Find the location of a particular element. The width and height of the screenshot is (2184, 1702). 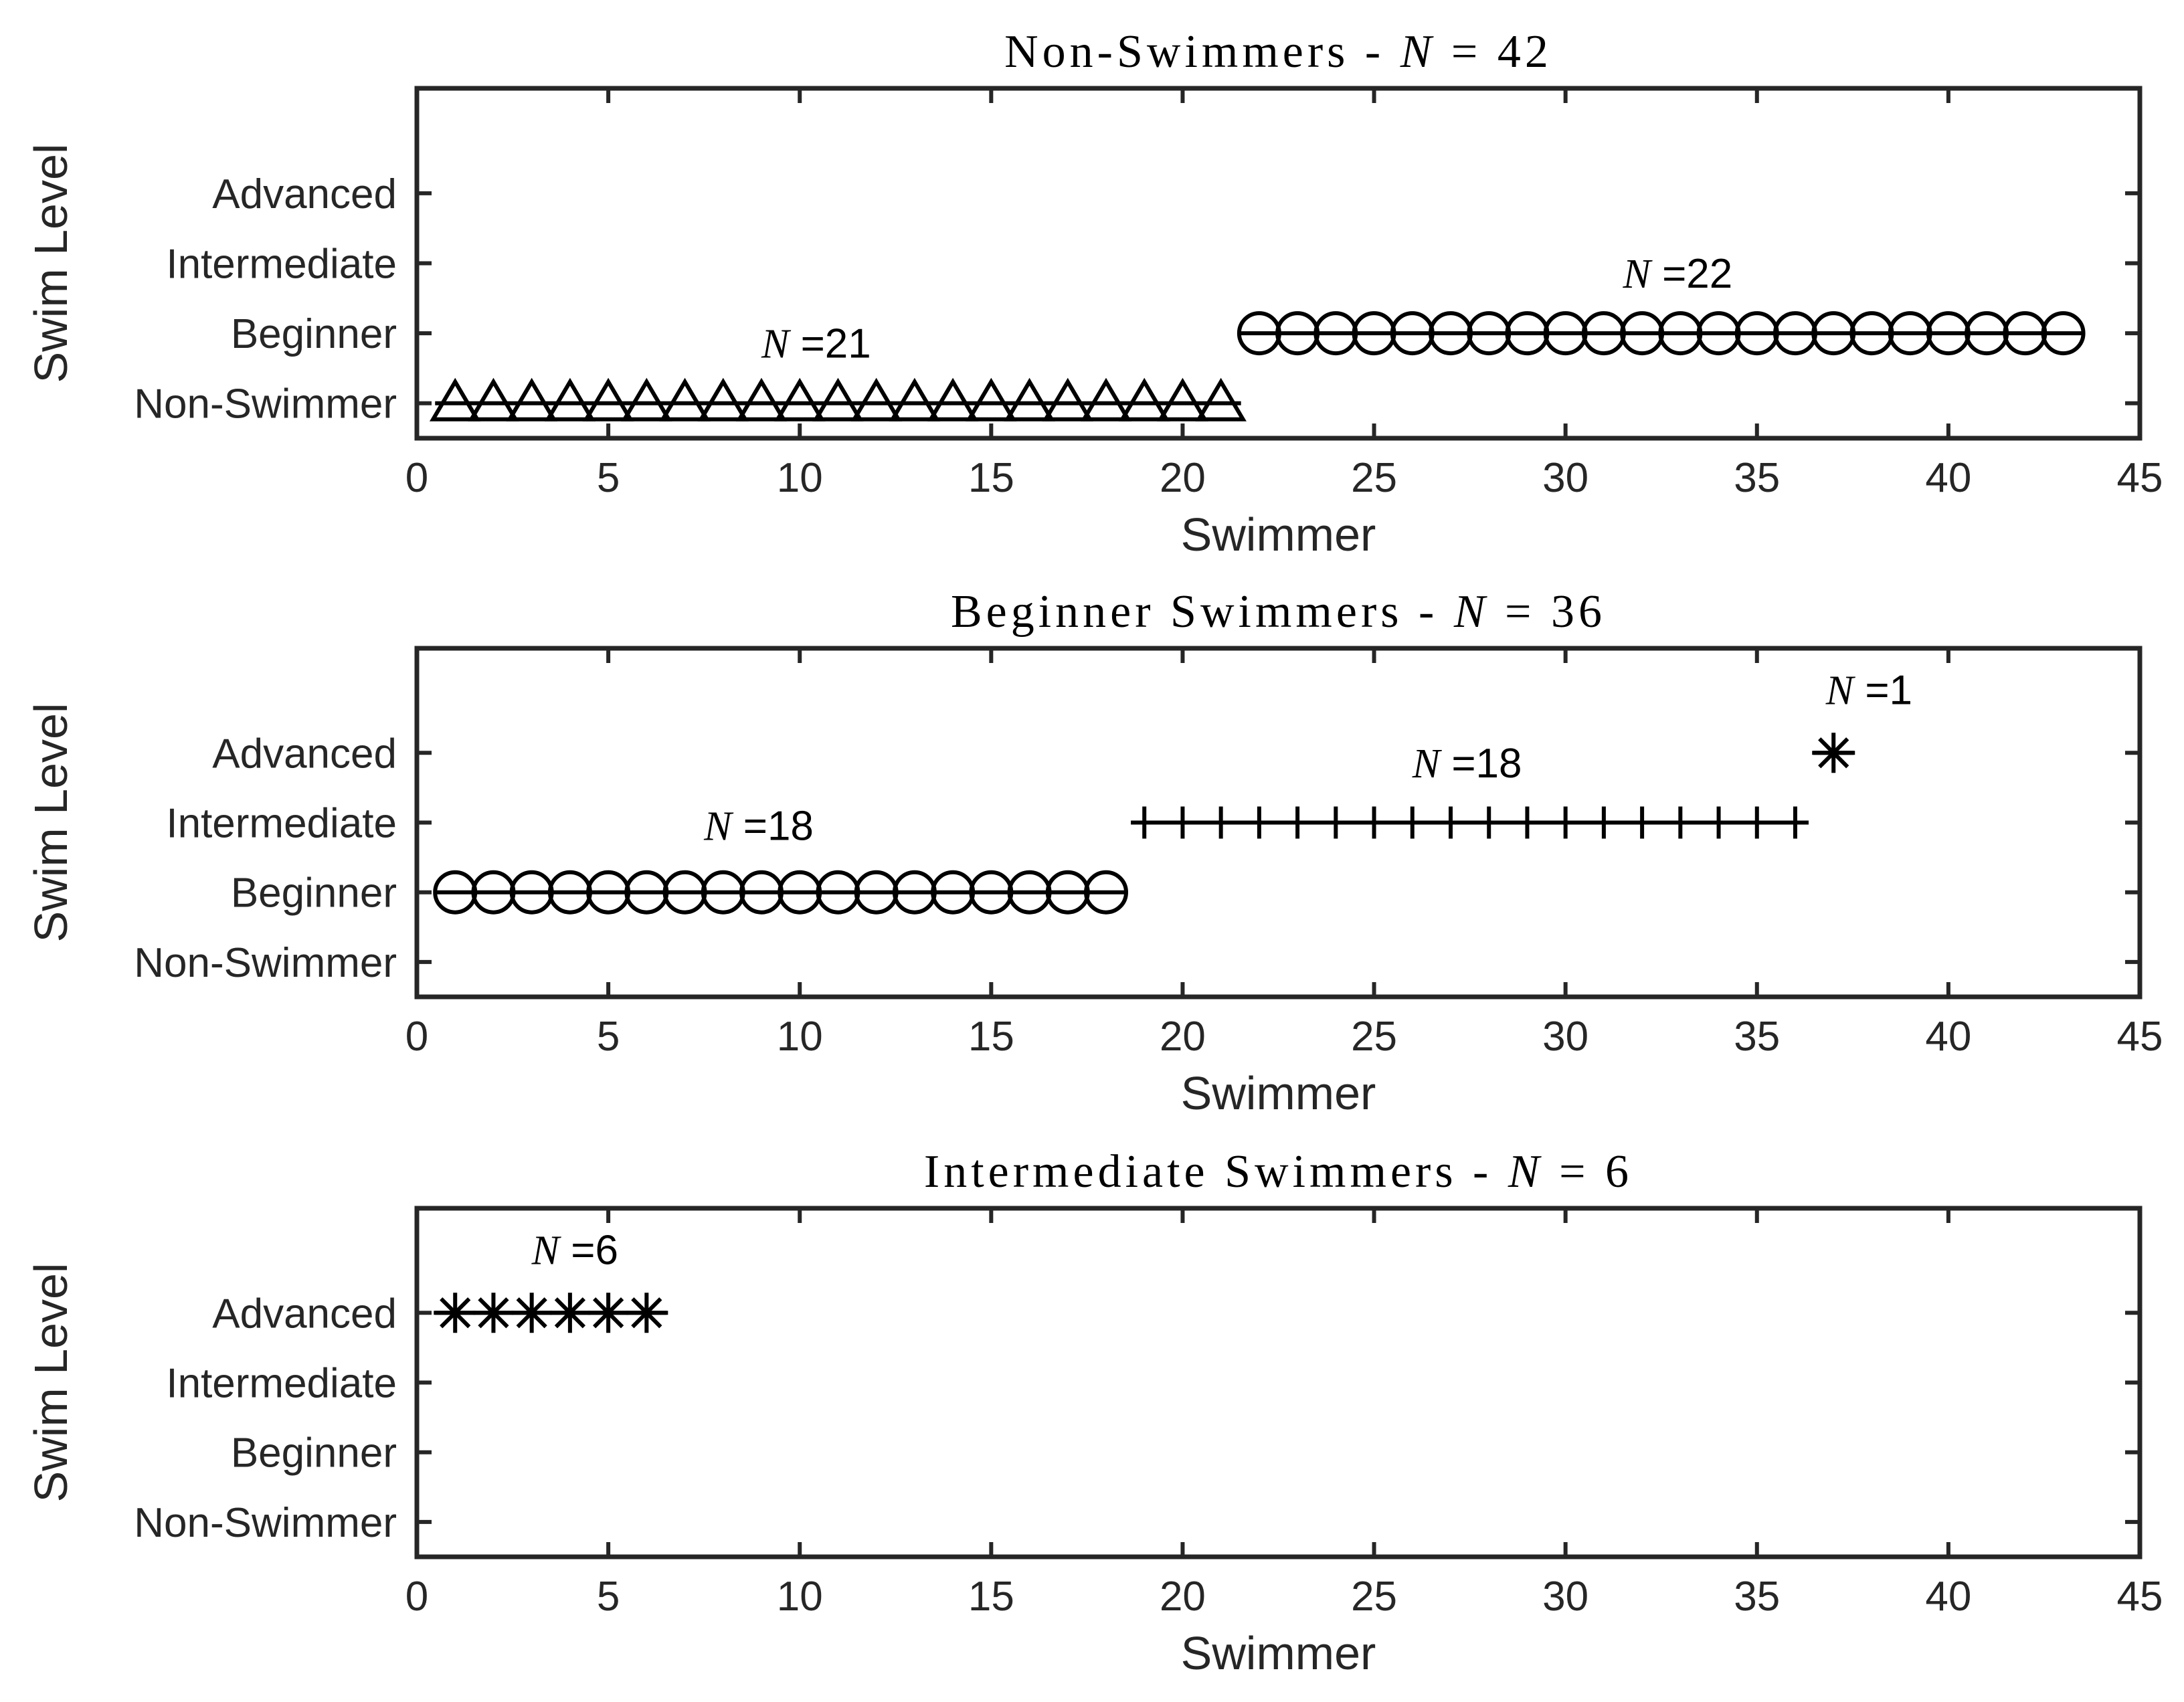

chart-title: Beginner Swimmers - N = 36 is located at coordinates (1278, 612).